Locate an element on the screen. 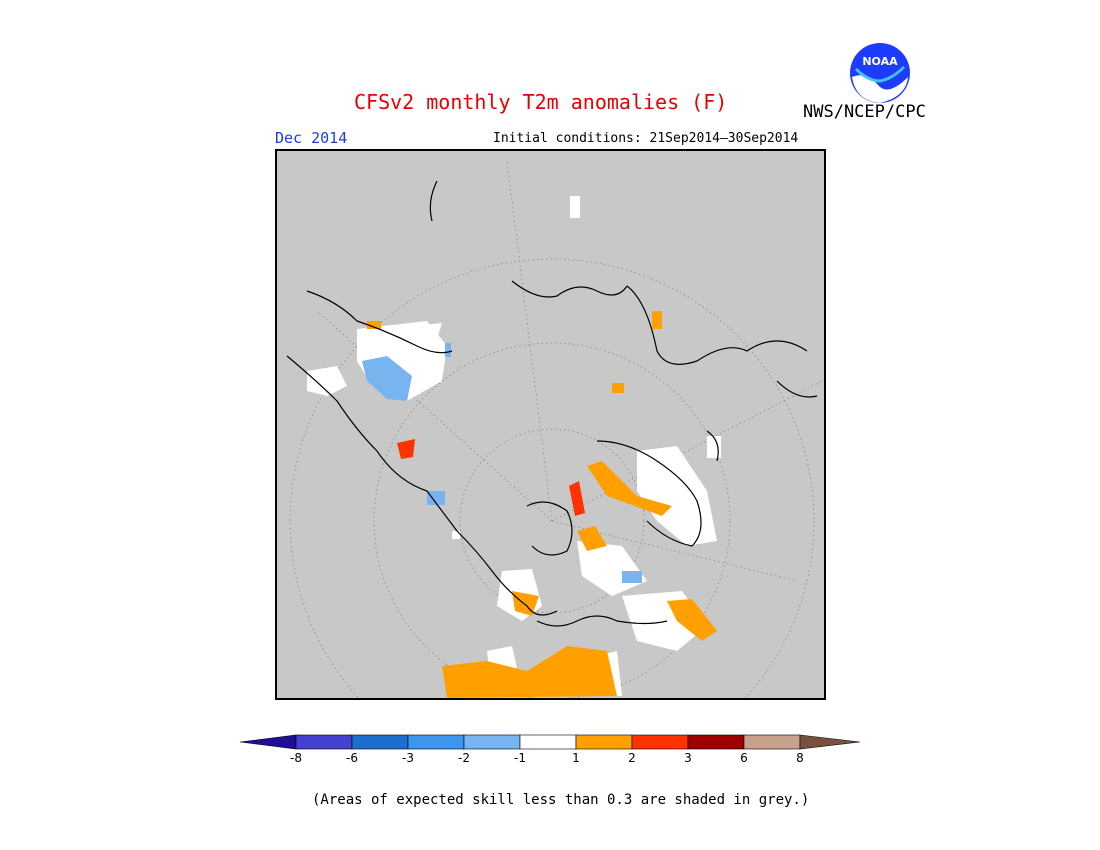 This screenshot has width=1100, height=850. map-title: CFSv2 monthly T2m anomalies (F) is located at coordinates (541, 102).